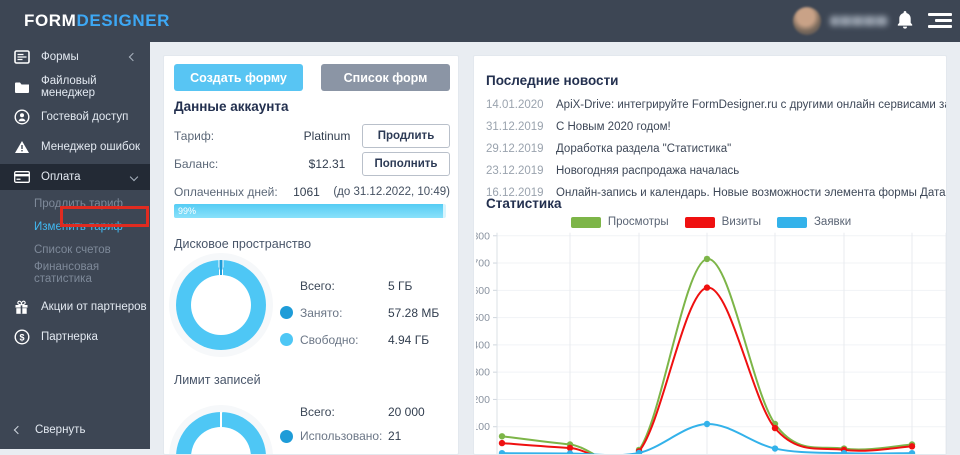 This screenshot has height=455, width=960. What do you see at coordinates (78, 226) in the screenshot?
I see `sidebar-subitem: Изменить тариф` at bounding box center [78, 226].